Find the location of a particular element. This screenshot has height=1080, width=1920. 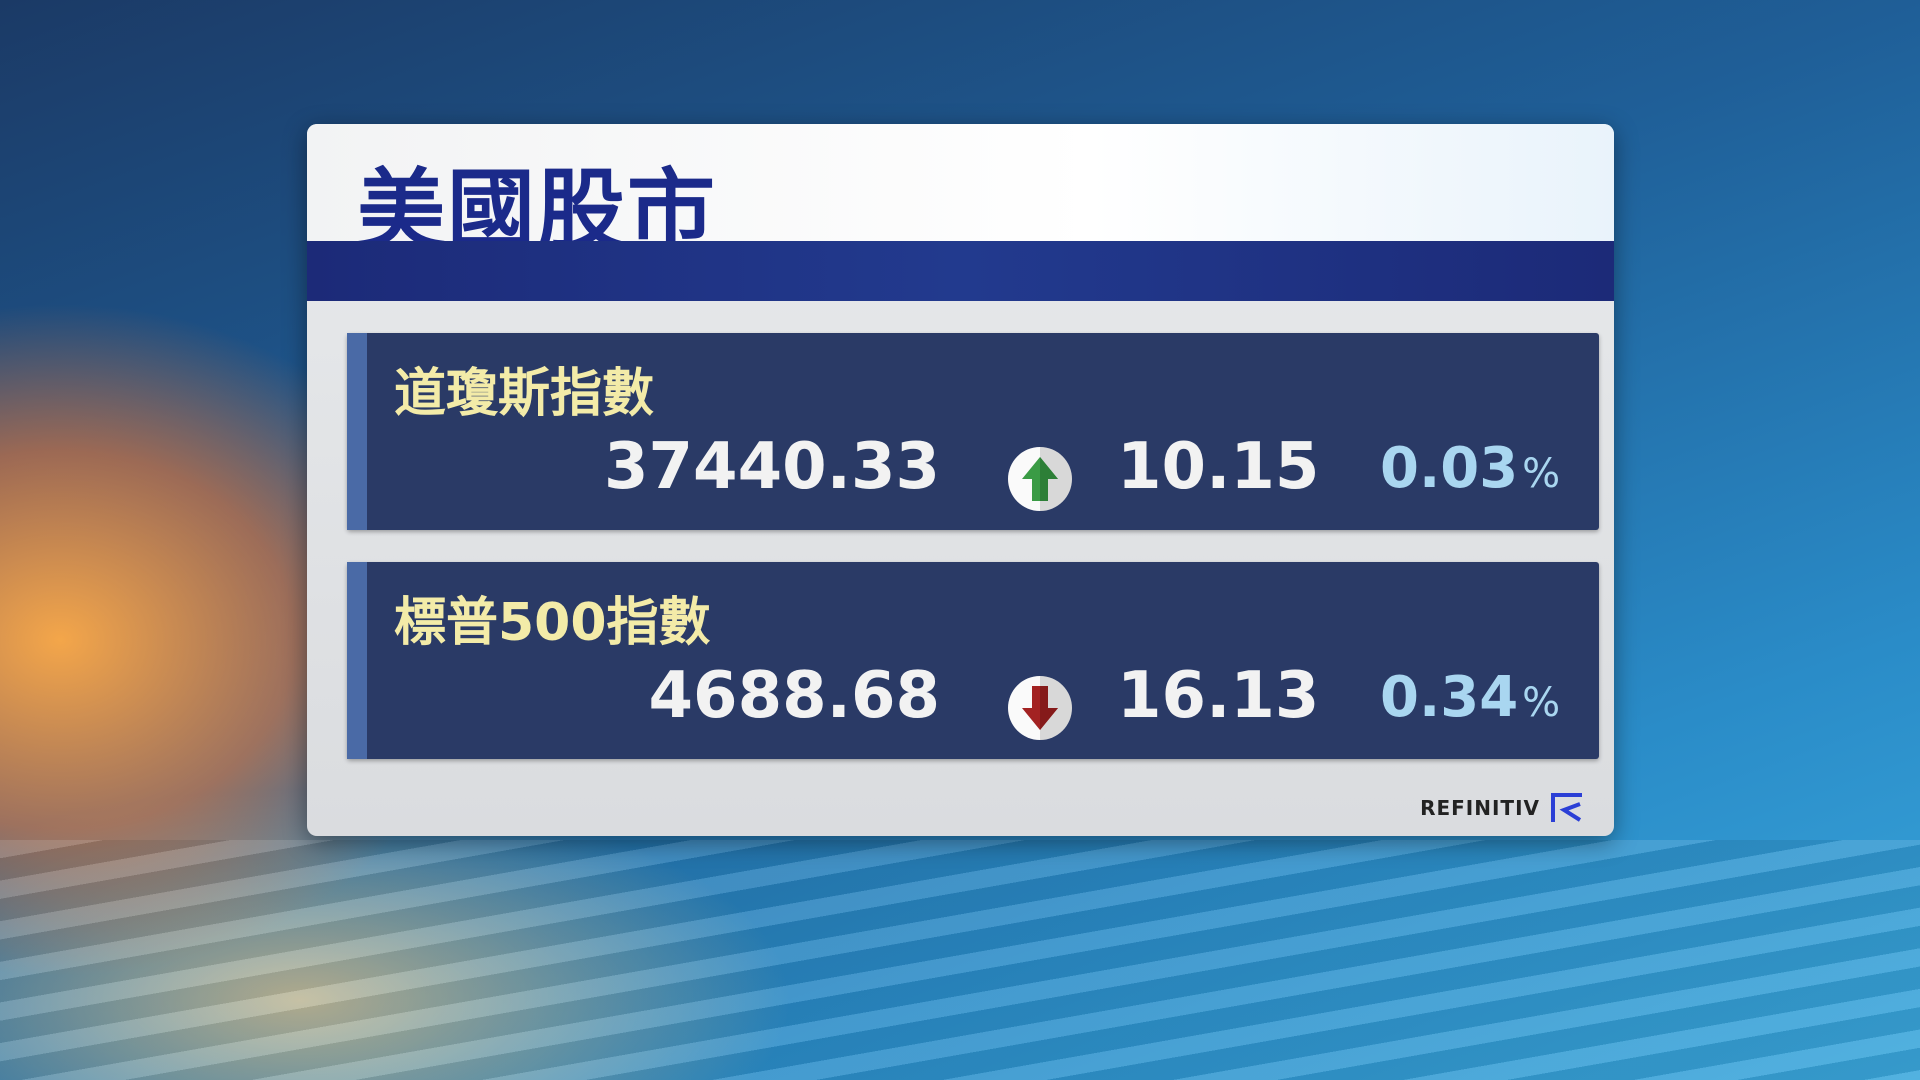

percent-value: 0.03 is located at coordinates (1449, 468).